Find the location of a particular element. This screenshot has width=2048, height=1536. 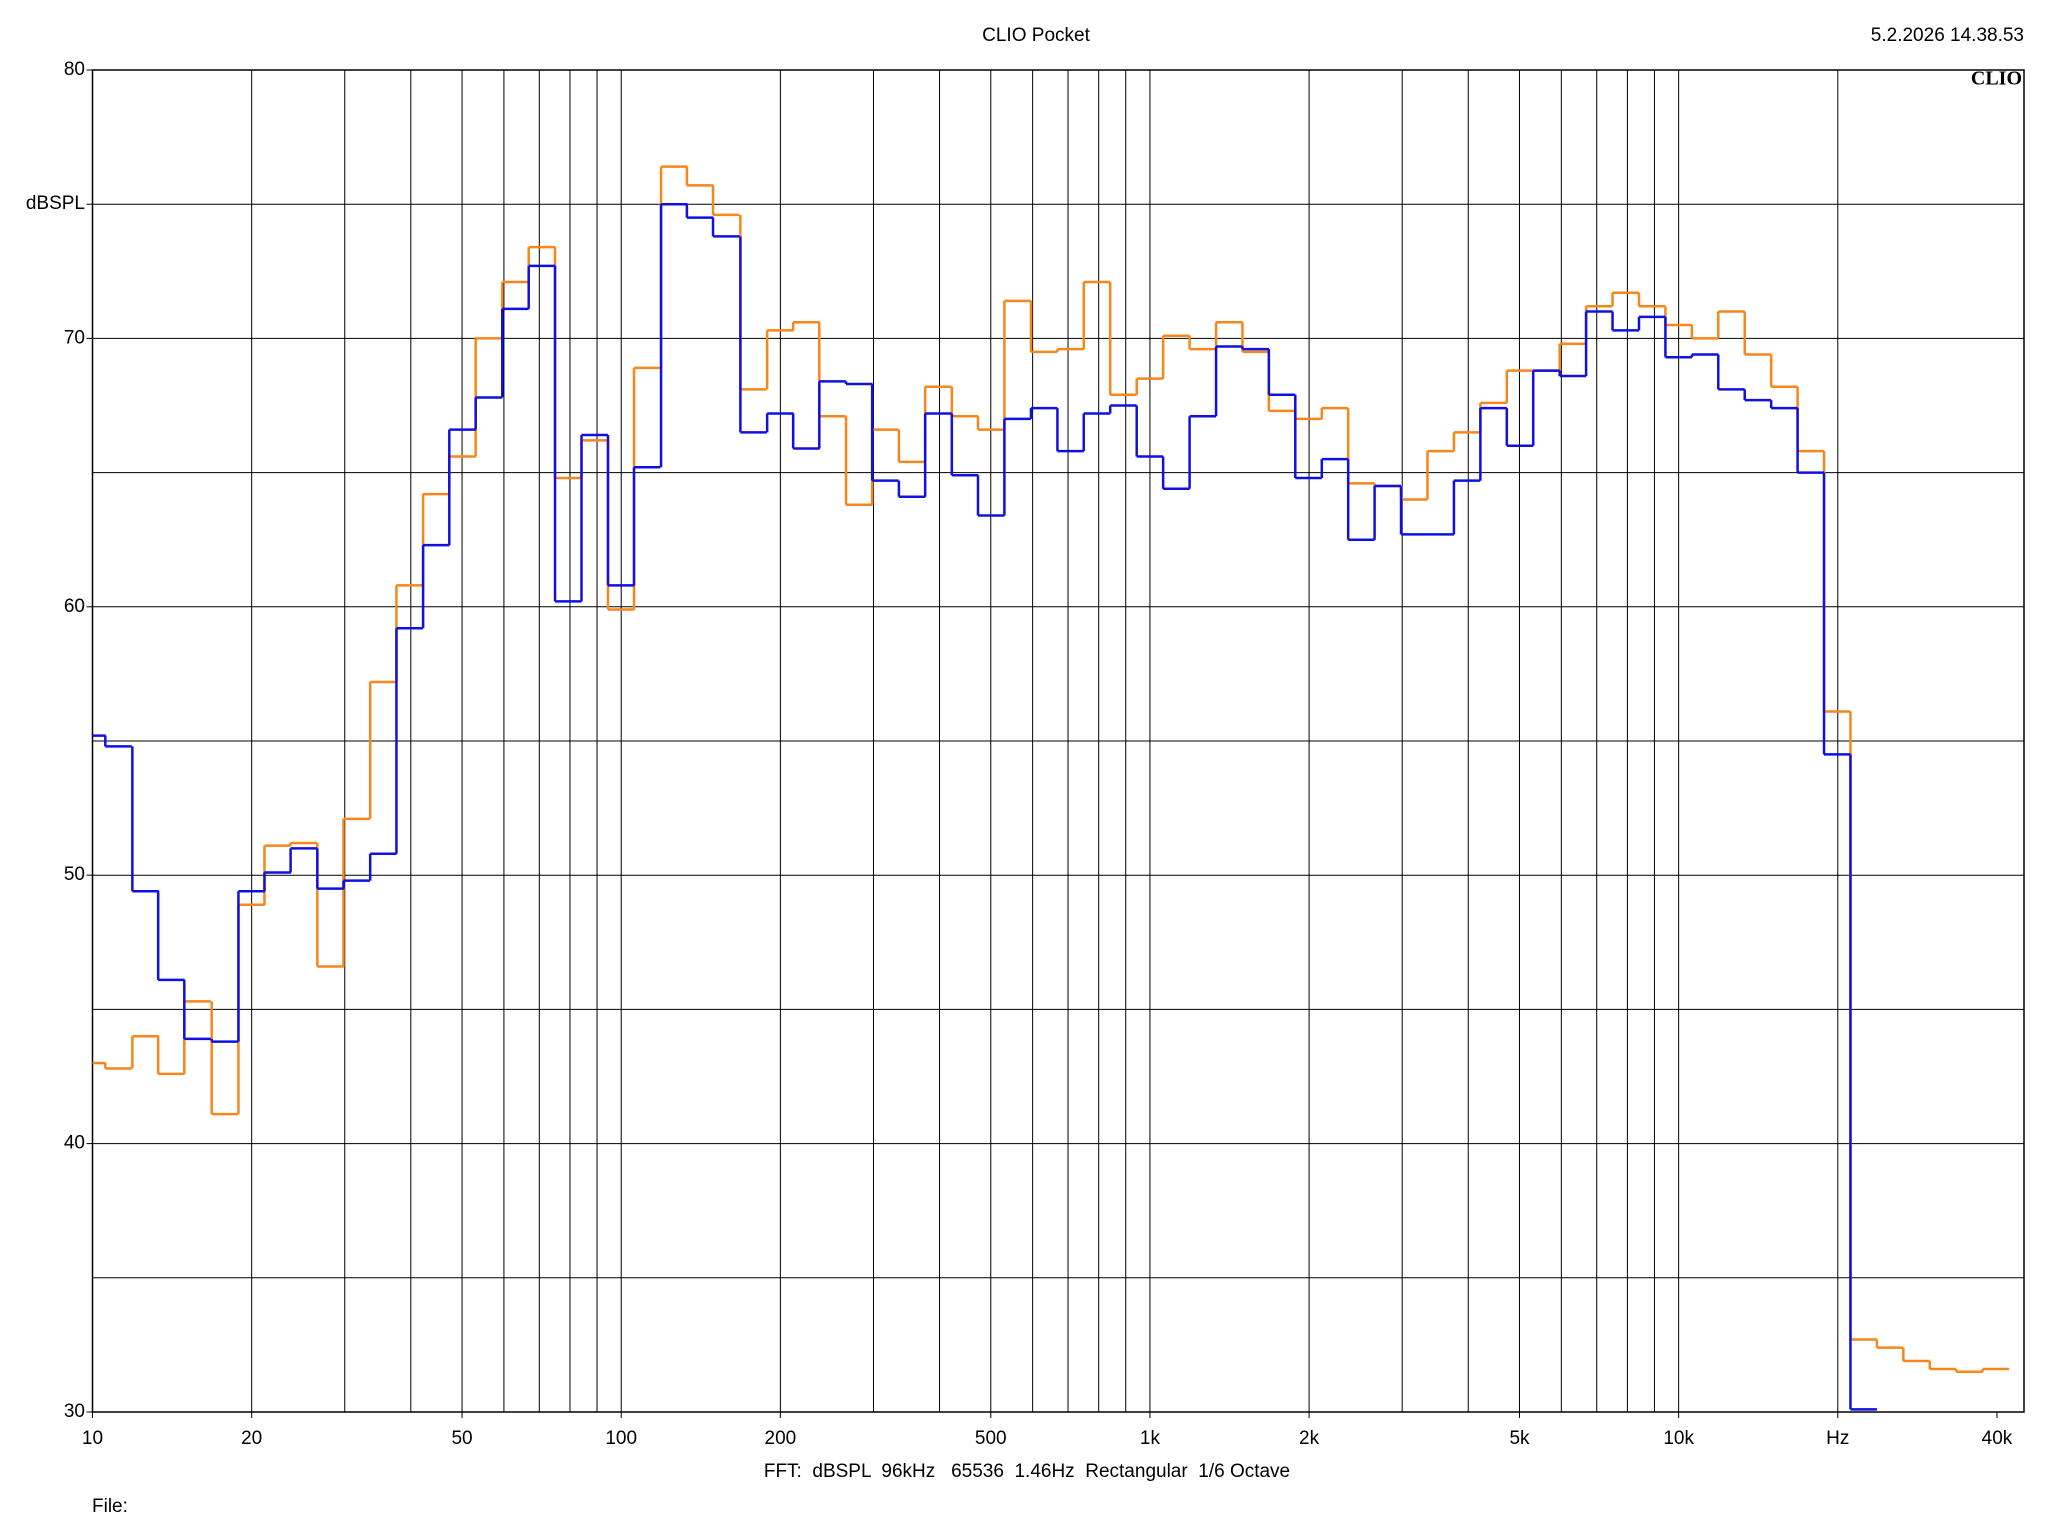

x-tick-label: 2k is located at coordinates (1309, 1438).